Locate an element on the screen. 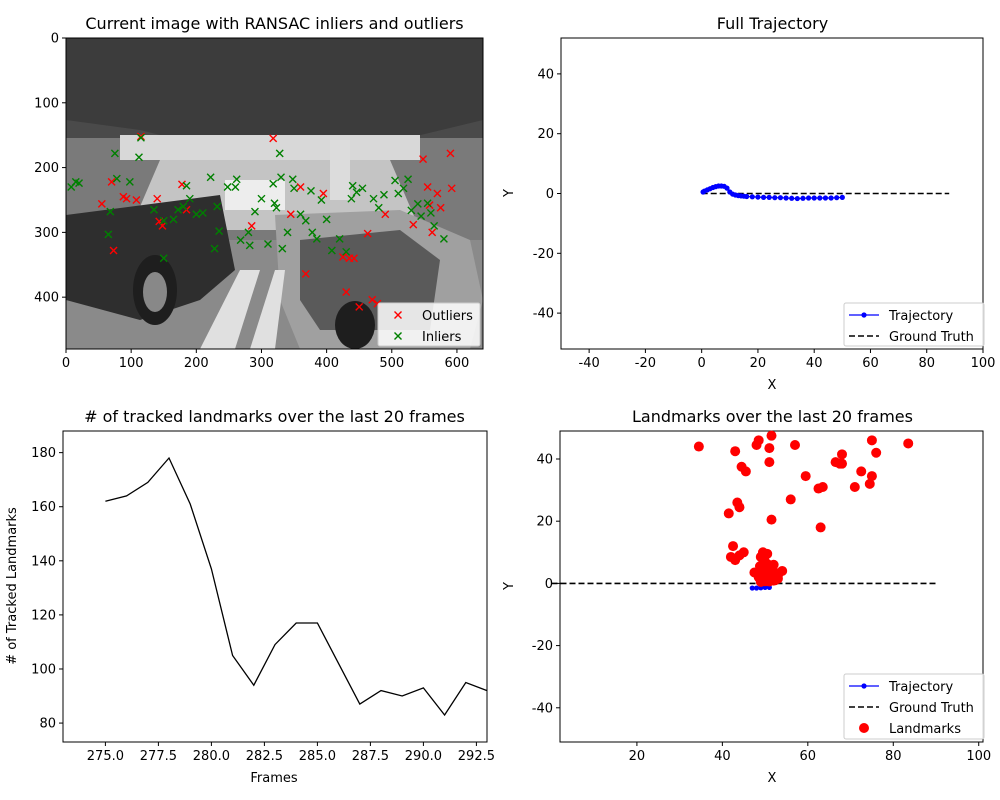 This screenshot has height=800, width=1000. y-tick-label: 100 is located at coordinates (43, 669).